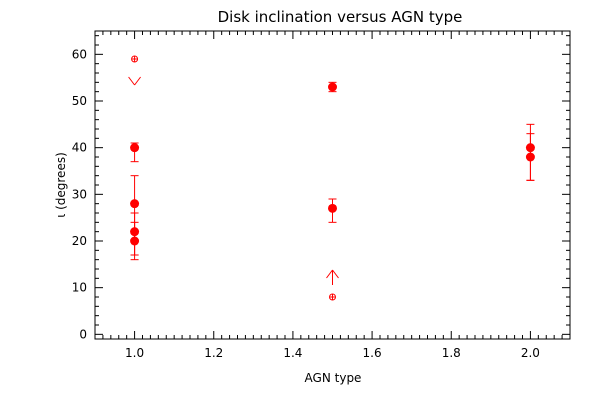  What do you see at coordinates (340, 17) in the screenshot?
I see `chart-title: Disk inclination versus AGN type` at bounding box center [340, 17].